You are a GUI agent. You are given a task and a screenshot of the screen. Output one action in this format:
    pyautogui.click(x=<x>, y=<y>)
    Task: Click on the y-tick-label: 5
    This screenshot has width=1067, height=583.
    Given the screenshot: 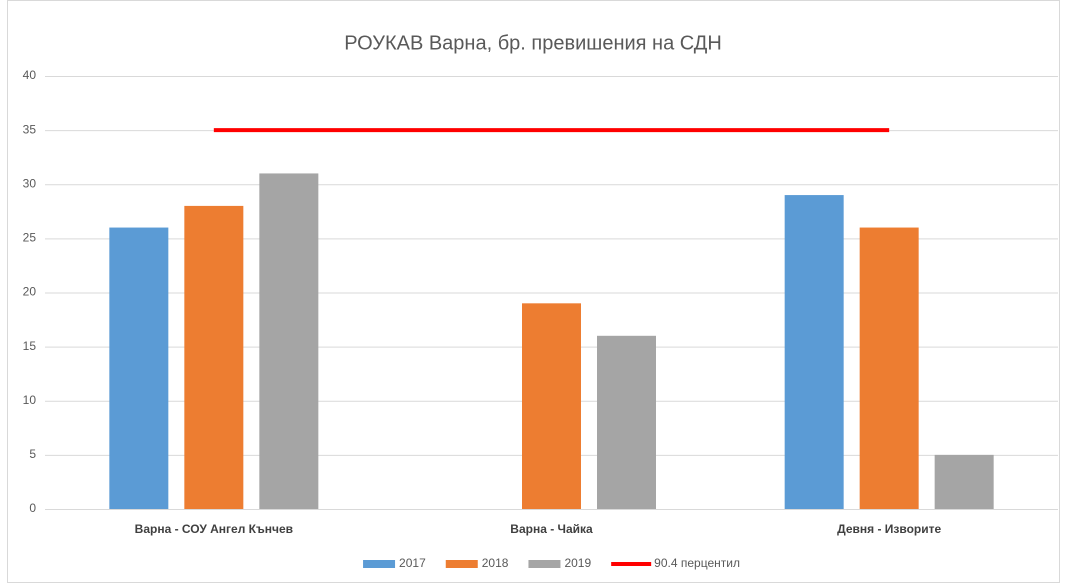 What is the action you would take?
    pyautogui.click(x=32, y=454)
    